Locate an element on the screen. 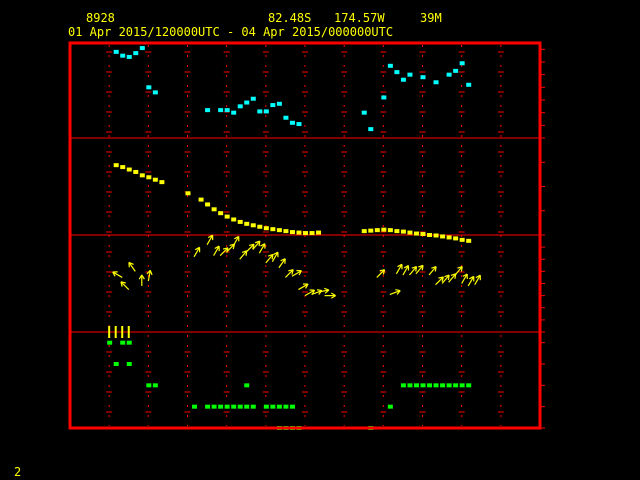 This screenshot has width=640, height=480. station-lat: 82.48S is located at coordinates (289, 18).